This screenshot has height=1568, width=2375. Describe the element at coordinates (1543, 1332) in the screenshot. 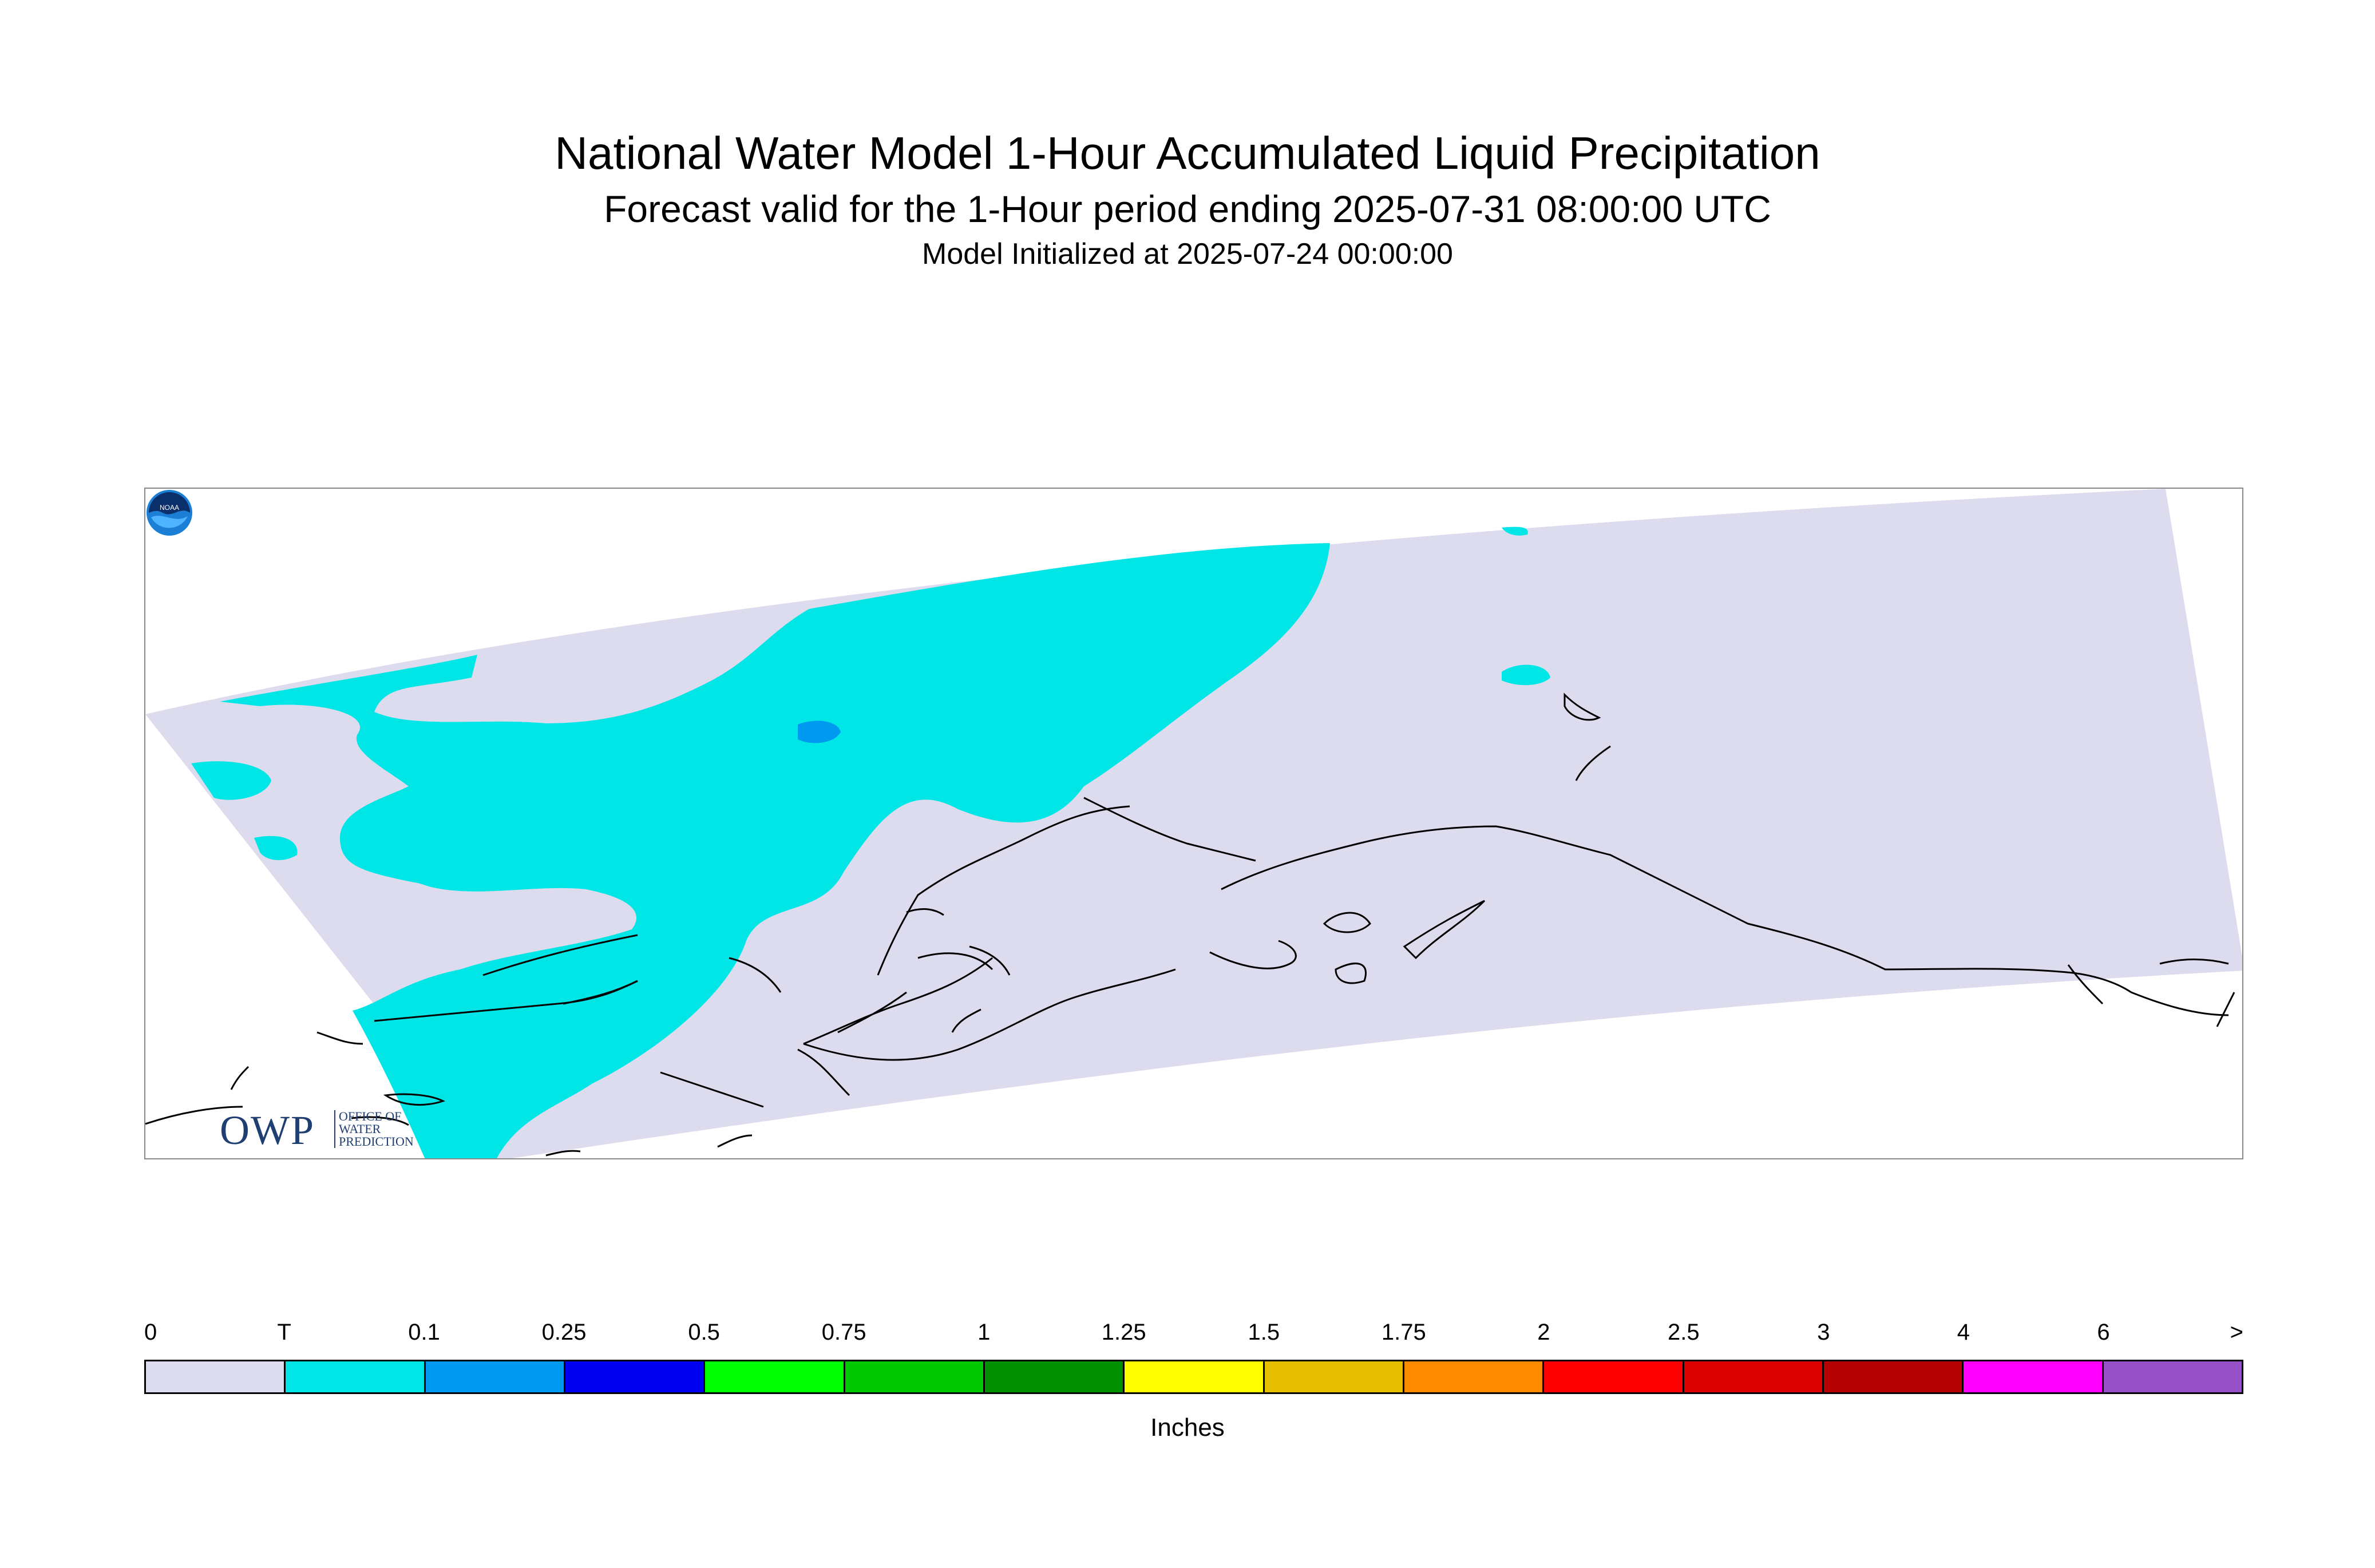

I see `legend-label: 2` at that location.